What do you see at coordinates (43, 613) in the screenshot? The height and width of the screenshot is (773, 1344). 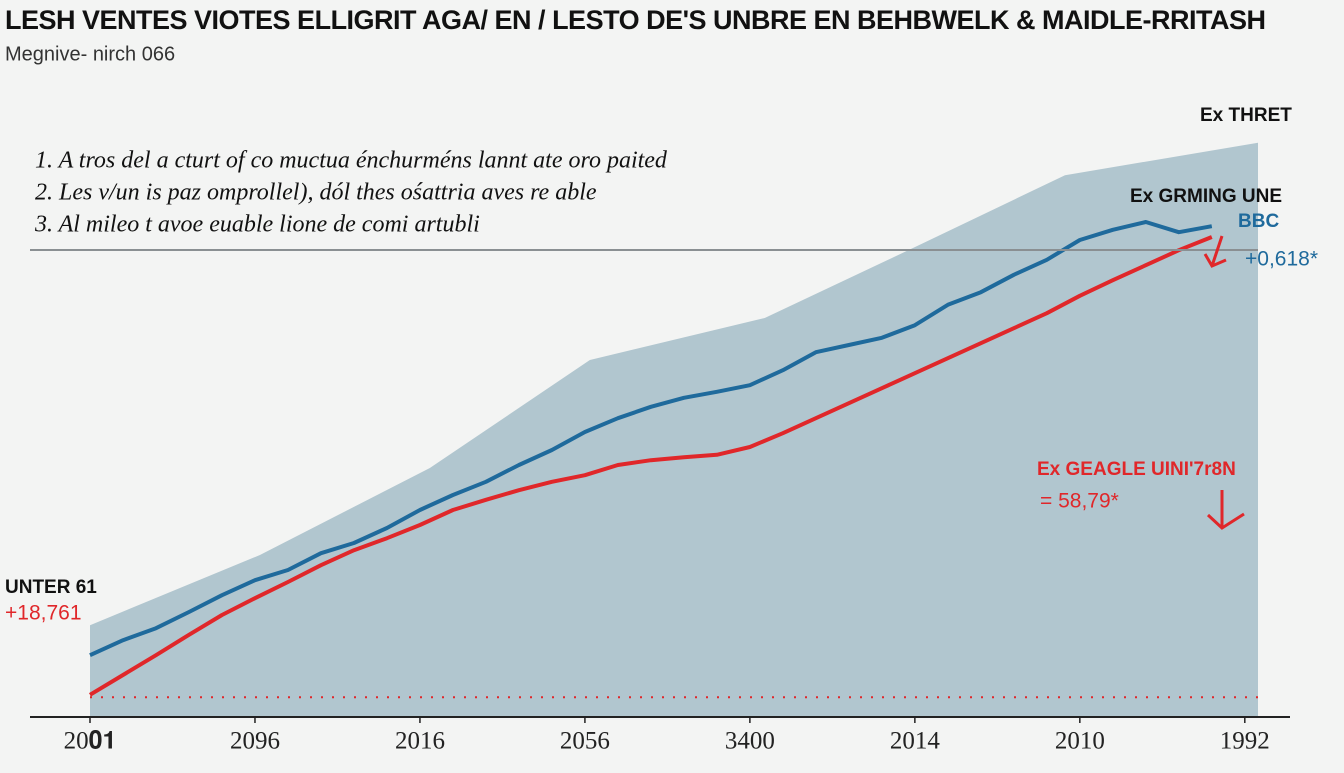 I see `annotation: +18,761` at bounding box center [43, 613].